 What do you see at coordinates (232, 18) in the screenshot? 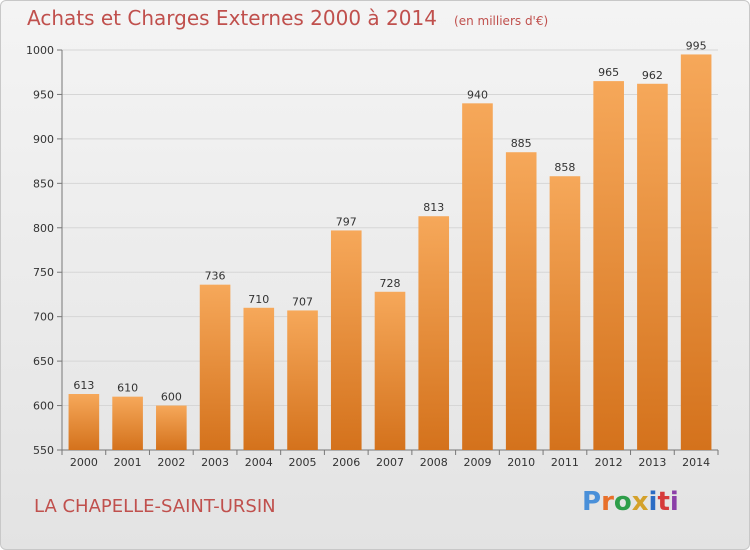
I see `chart-title: Achats et Charges Externes 2000 à 2014` at bounding box center [232, 18].